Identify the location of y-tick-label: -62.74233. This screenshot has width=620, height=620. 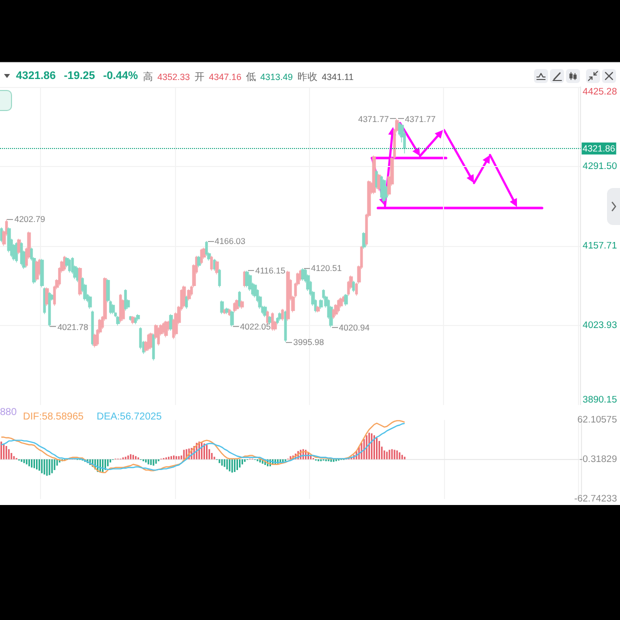
(595, 499).